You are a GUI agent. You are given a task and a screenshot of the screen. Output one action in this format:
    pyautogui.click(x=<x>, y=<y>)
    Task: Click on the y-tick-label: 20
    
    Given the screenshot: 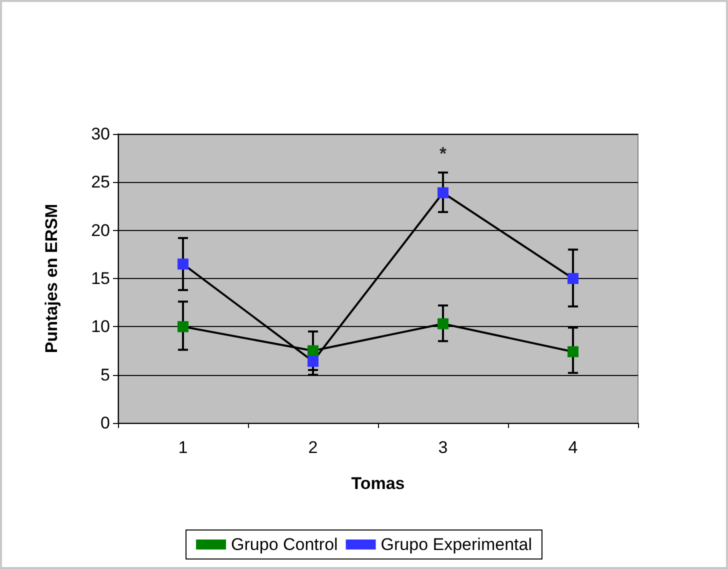 What is the action you would take?
    pyautogui.click(x=100, y=230)
    